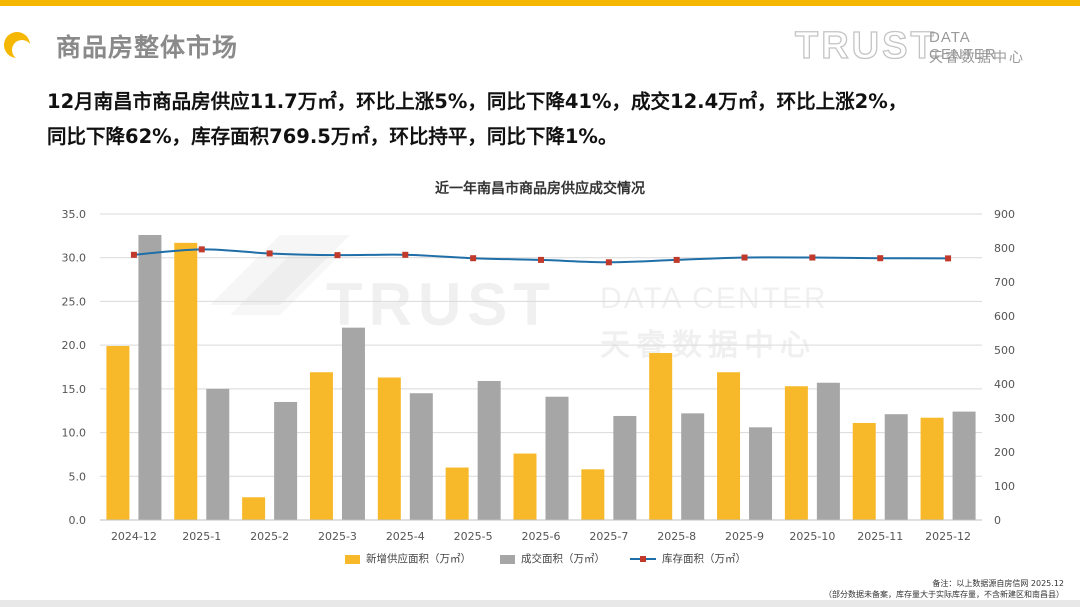 The height and width of the screenshot is (607, 1080). Describe the element at coordinates (74, 301) in the screenshot. I see `y-left-tick-label: 25.0` at that location.